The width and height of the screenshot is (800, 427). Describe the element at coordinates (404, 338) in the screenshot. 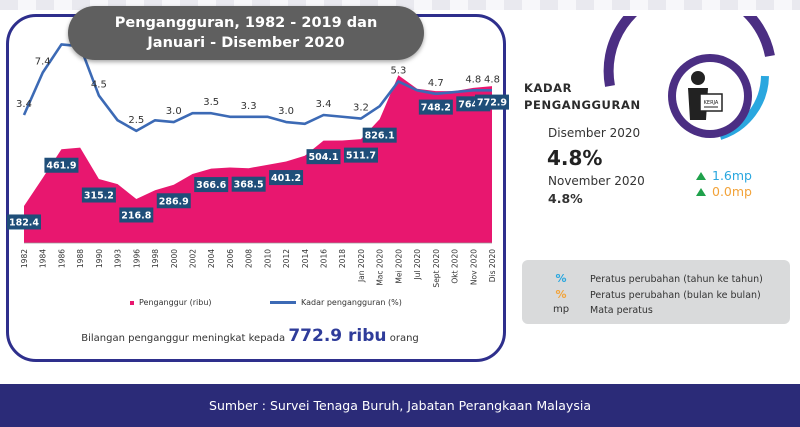

I see `summary-suffix: orang` at that location.